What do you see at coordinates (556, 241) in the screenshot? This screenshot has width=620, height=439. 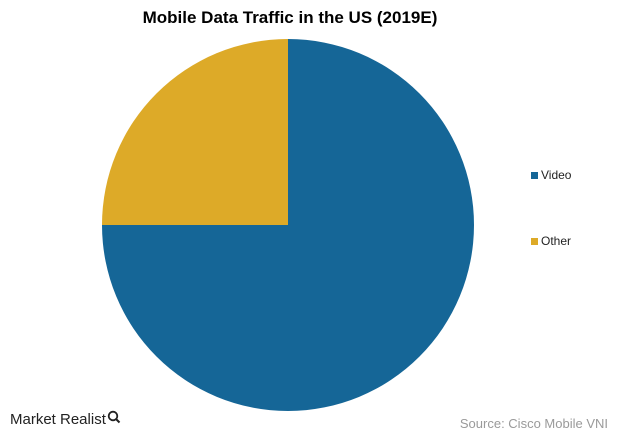 I see `legend-label: Other` at bounding box center [556, 241].